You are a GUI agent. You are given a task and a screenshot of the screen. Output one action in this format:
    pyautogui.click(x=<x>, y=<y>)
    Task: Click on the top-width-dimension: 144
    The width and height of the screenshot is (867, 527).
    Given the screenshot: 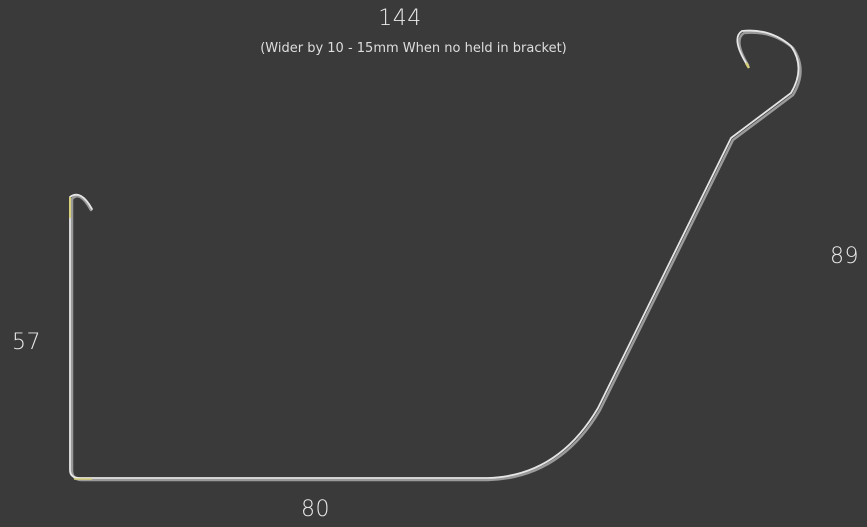 What is the action you would take?
    pyautogui.click(x=400, y=18)
    